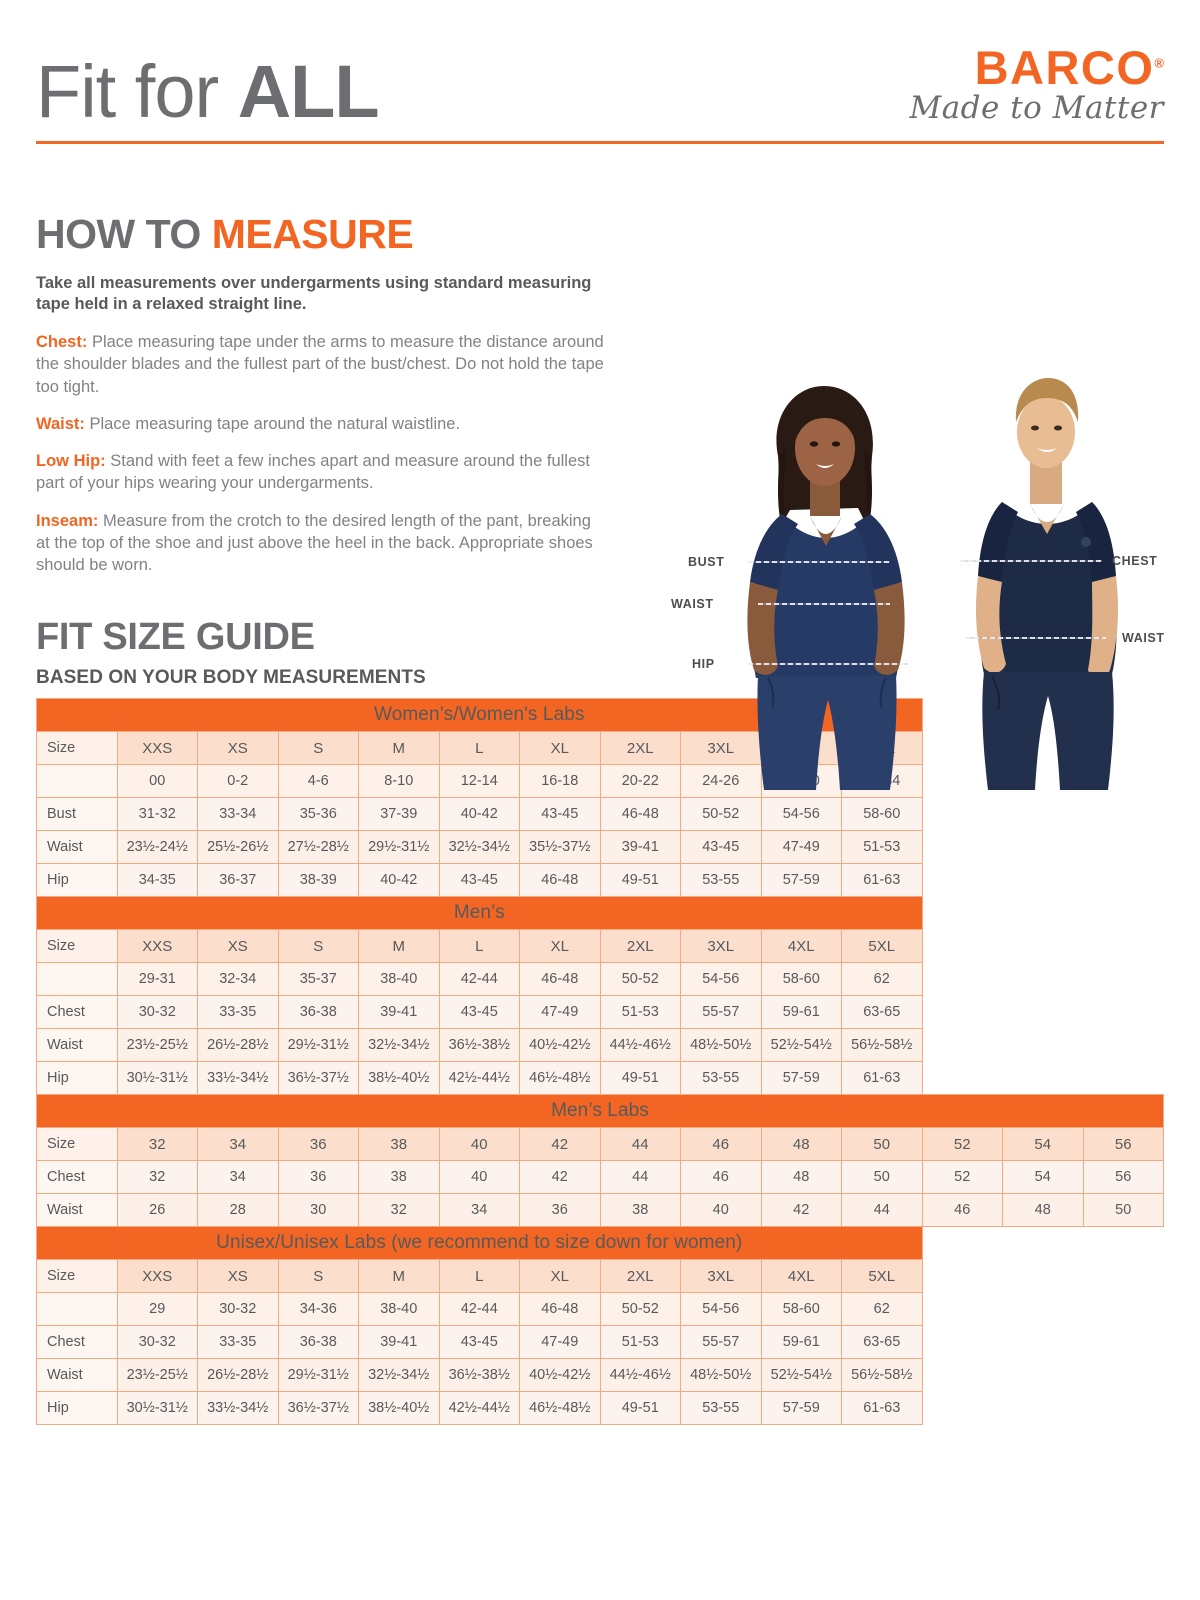 Image resolution: width=1200 pixels, height=1600 pixels. What do you see at coordinates (137, 91) in the screenshot?
I see `page-title-light: Fit for` at bounding box center [137, 91].